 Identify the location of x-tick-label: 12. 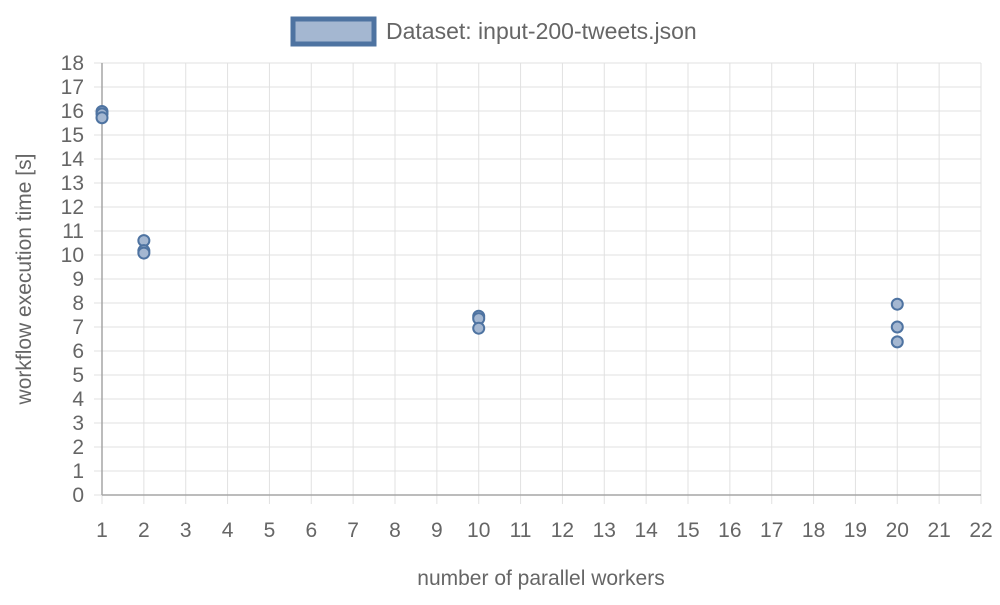
(562, 530).